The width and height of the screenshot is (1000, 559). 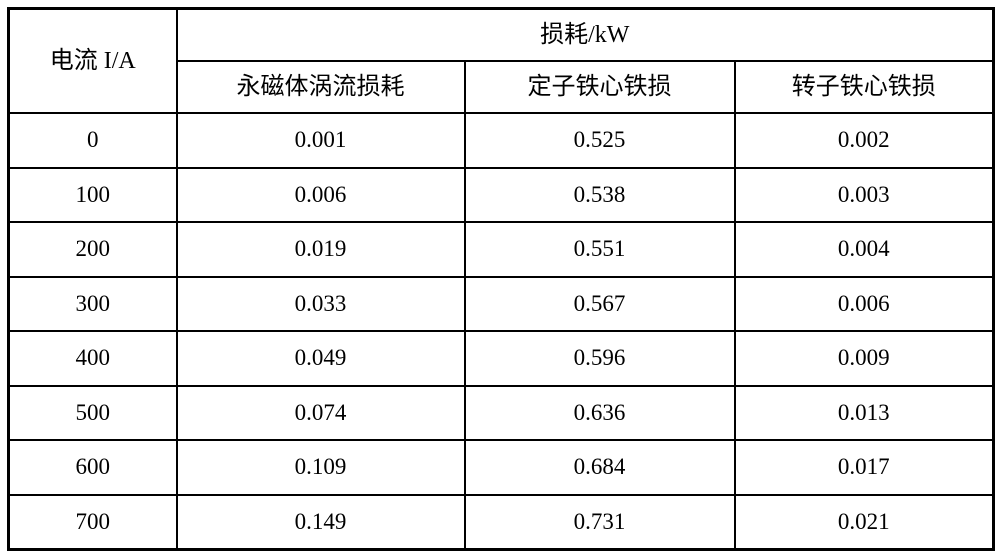 I want to click on cell-stator-iron-loss: 0.551, so click(x=599, y=249).